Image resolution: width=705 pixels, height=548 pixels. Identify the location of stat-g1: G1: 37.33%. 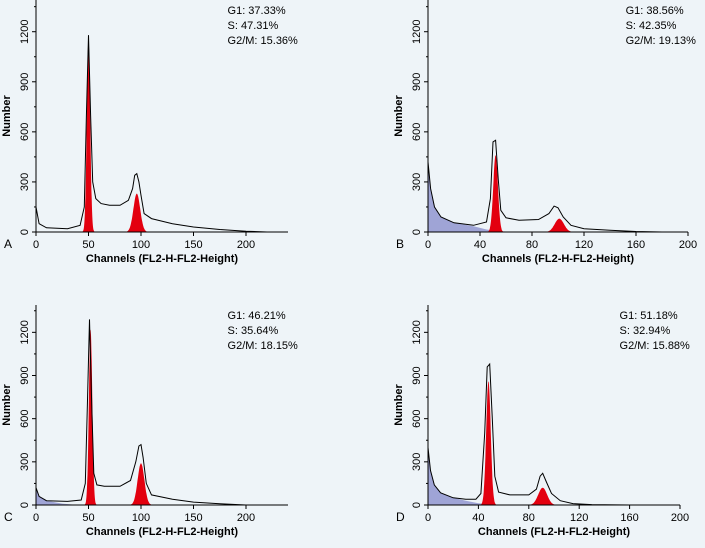
(257, 11).